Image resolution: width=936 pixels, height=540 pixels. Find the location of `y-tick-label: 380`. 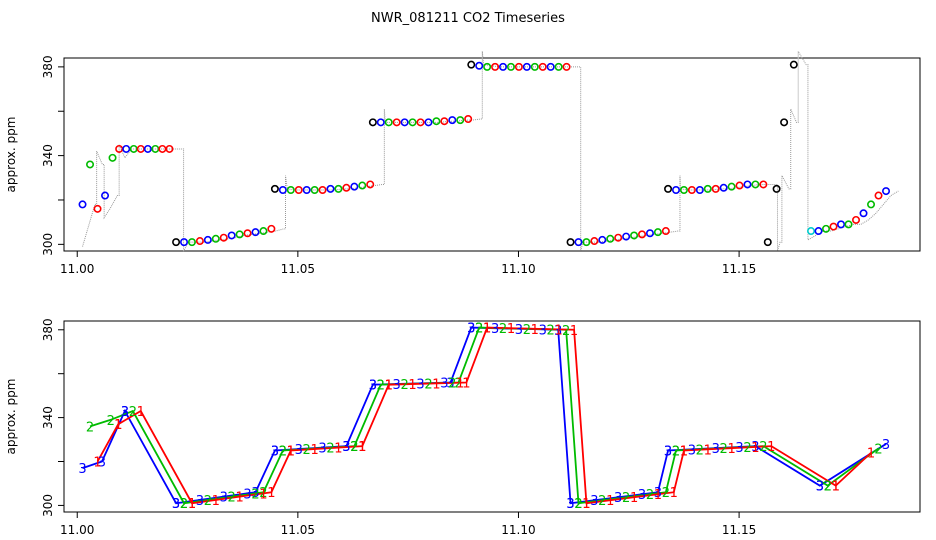

y-tick-label: 380 is located at coordinates (48, 329).